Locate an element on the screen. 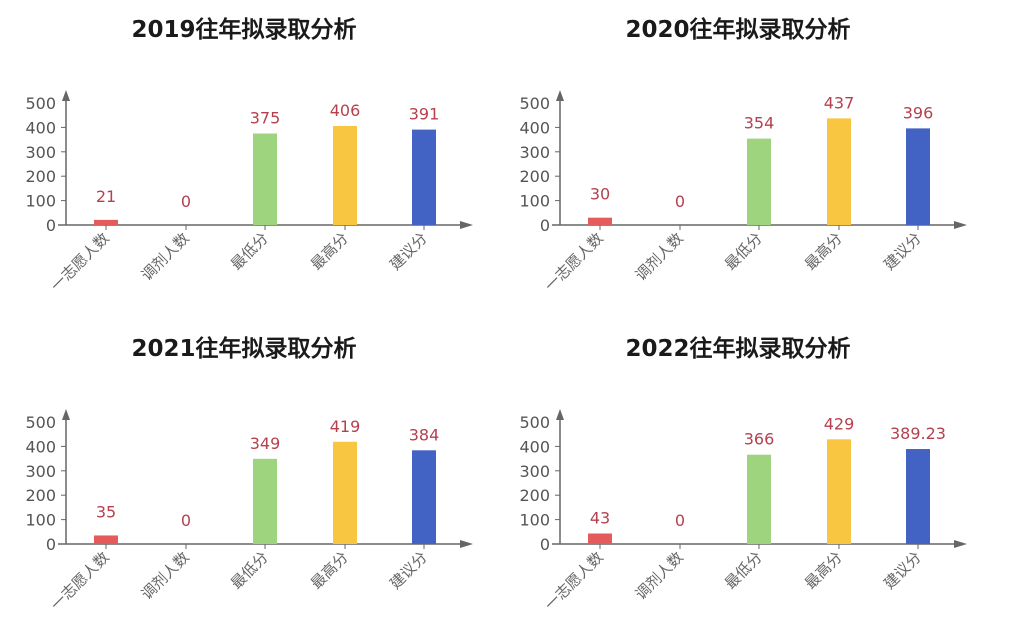 This screenshot has width=1024, height=642. bar-value-label: 406 is located at coordinates (345, 110).